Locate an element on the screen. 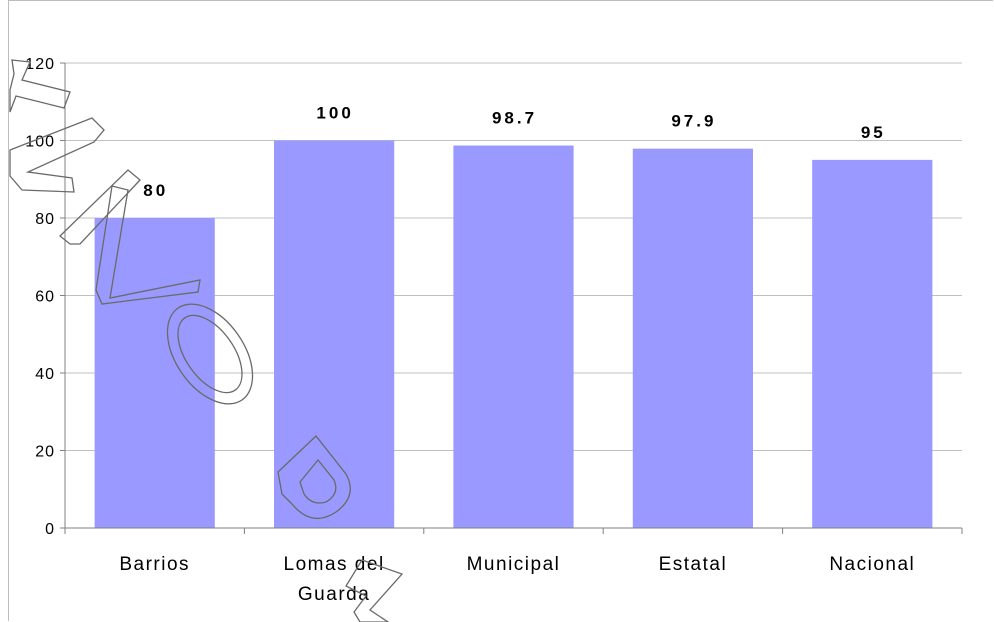  category-label: Nacional is located at coordinates (872, 564).